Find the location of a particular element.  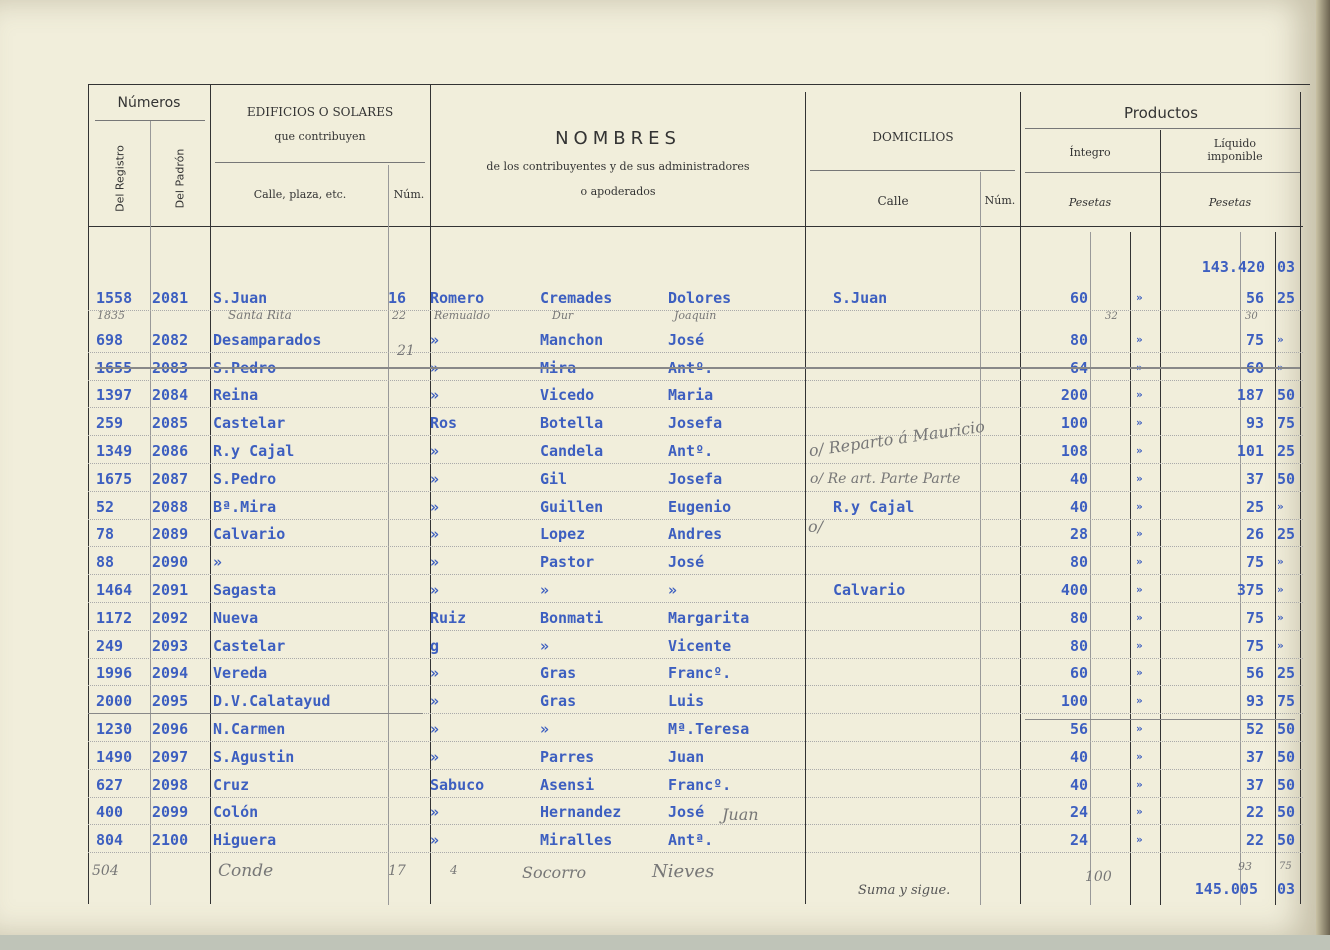

liquido-cents: 75 is located at coordinates (1286, 701).